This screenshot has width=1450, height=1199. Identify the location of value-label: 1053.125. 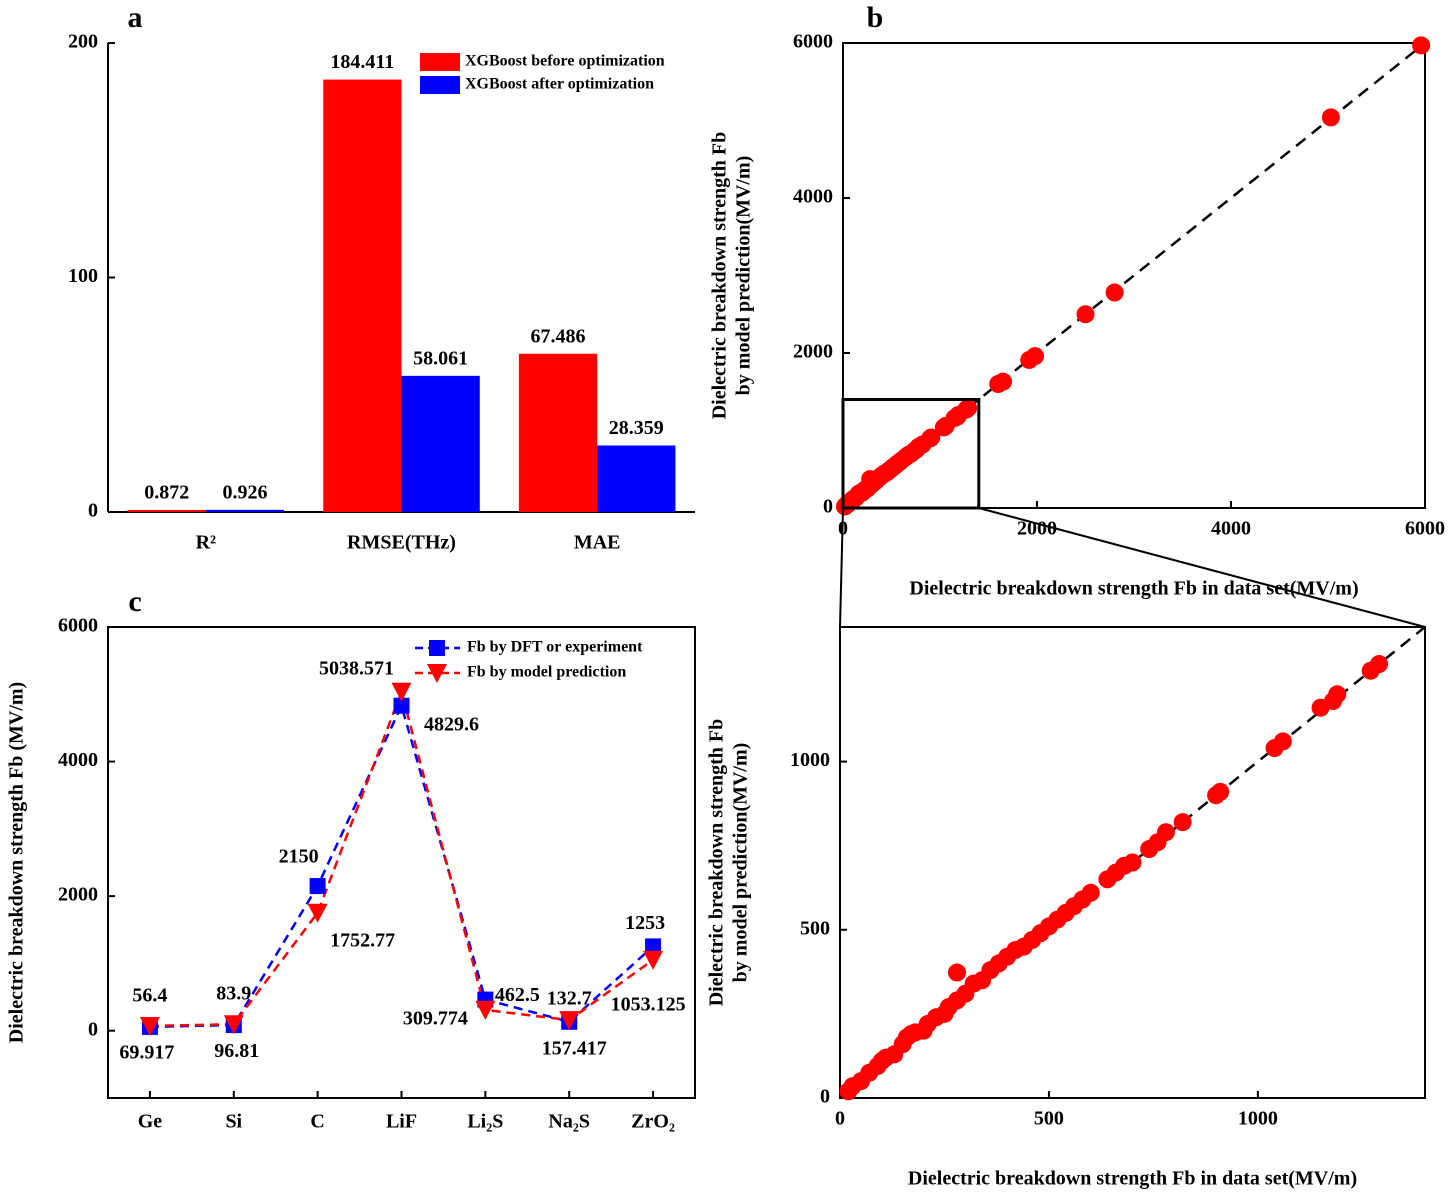
(648, 1004).